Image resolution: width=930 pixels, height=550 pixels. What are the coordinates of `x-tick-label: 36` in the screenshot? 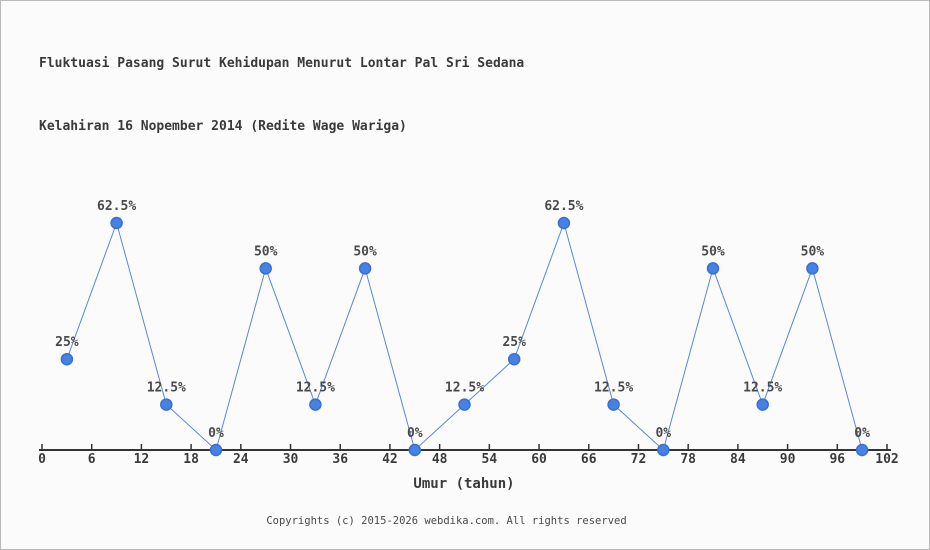 It's located at (340, 459).